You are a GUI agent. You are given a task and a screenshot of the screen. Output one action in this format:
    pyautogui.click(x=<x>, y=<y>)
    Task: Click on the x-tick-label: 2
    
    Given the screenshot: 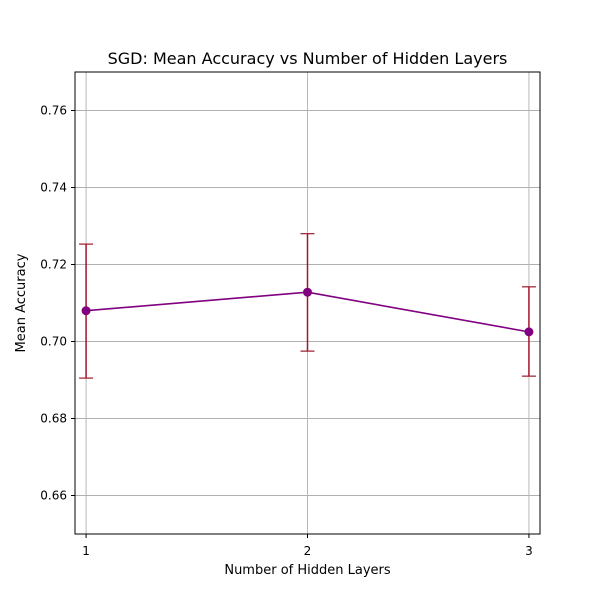 What is the action you would take?
    pyautogui.click(x=308, y=551)
    